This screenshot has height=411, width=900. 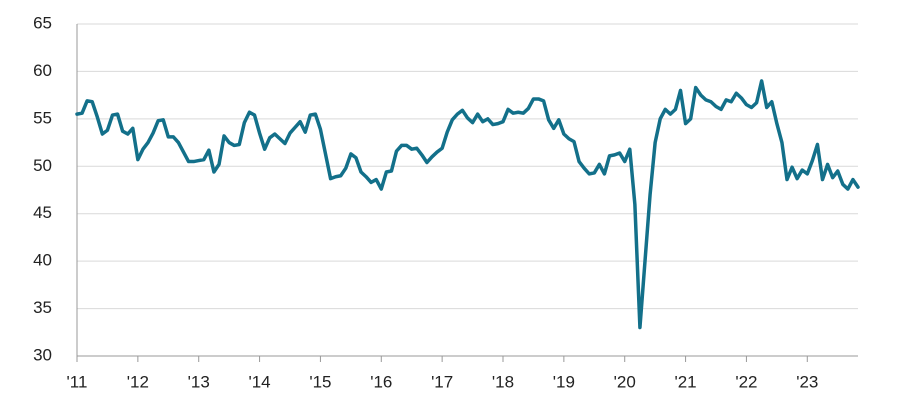 I want to click on x-tick-label: '12, so click(x=138, y=381).